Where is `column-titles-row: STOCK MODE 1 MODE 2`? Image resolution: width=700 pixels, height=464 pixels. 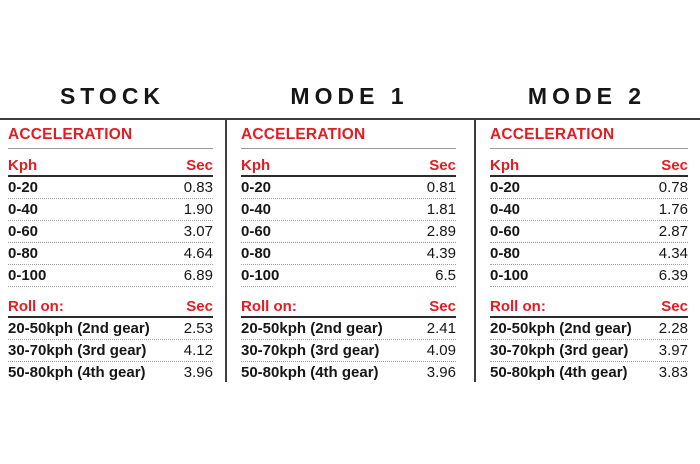
column-titles-row: STOCK MODE 1 MODE 2 is located at coordinates (350, 96).